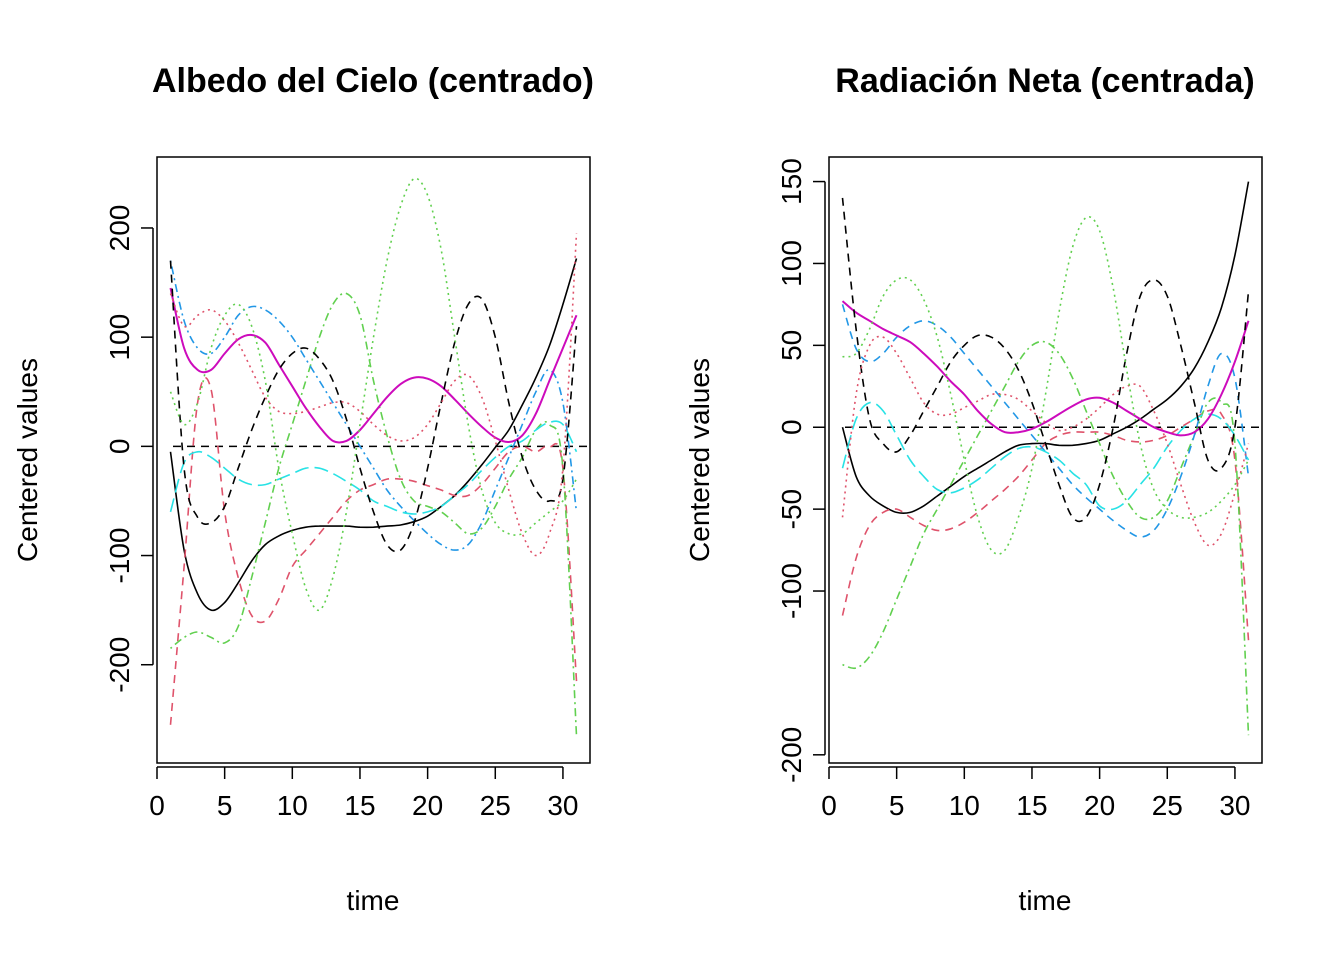  What do you see at coordinates (791, 509) in the screenshot?
I see `y-tick-label: -50` at bounding box center [791, 509].